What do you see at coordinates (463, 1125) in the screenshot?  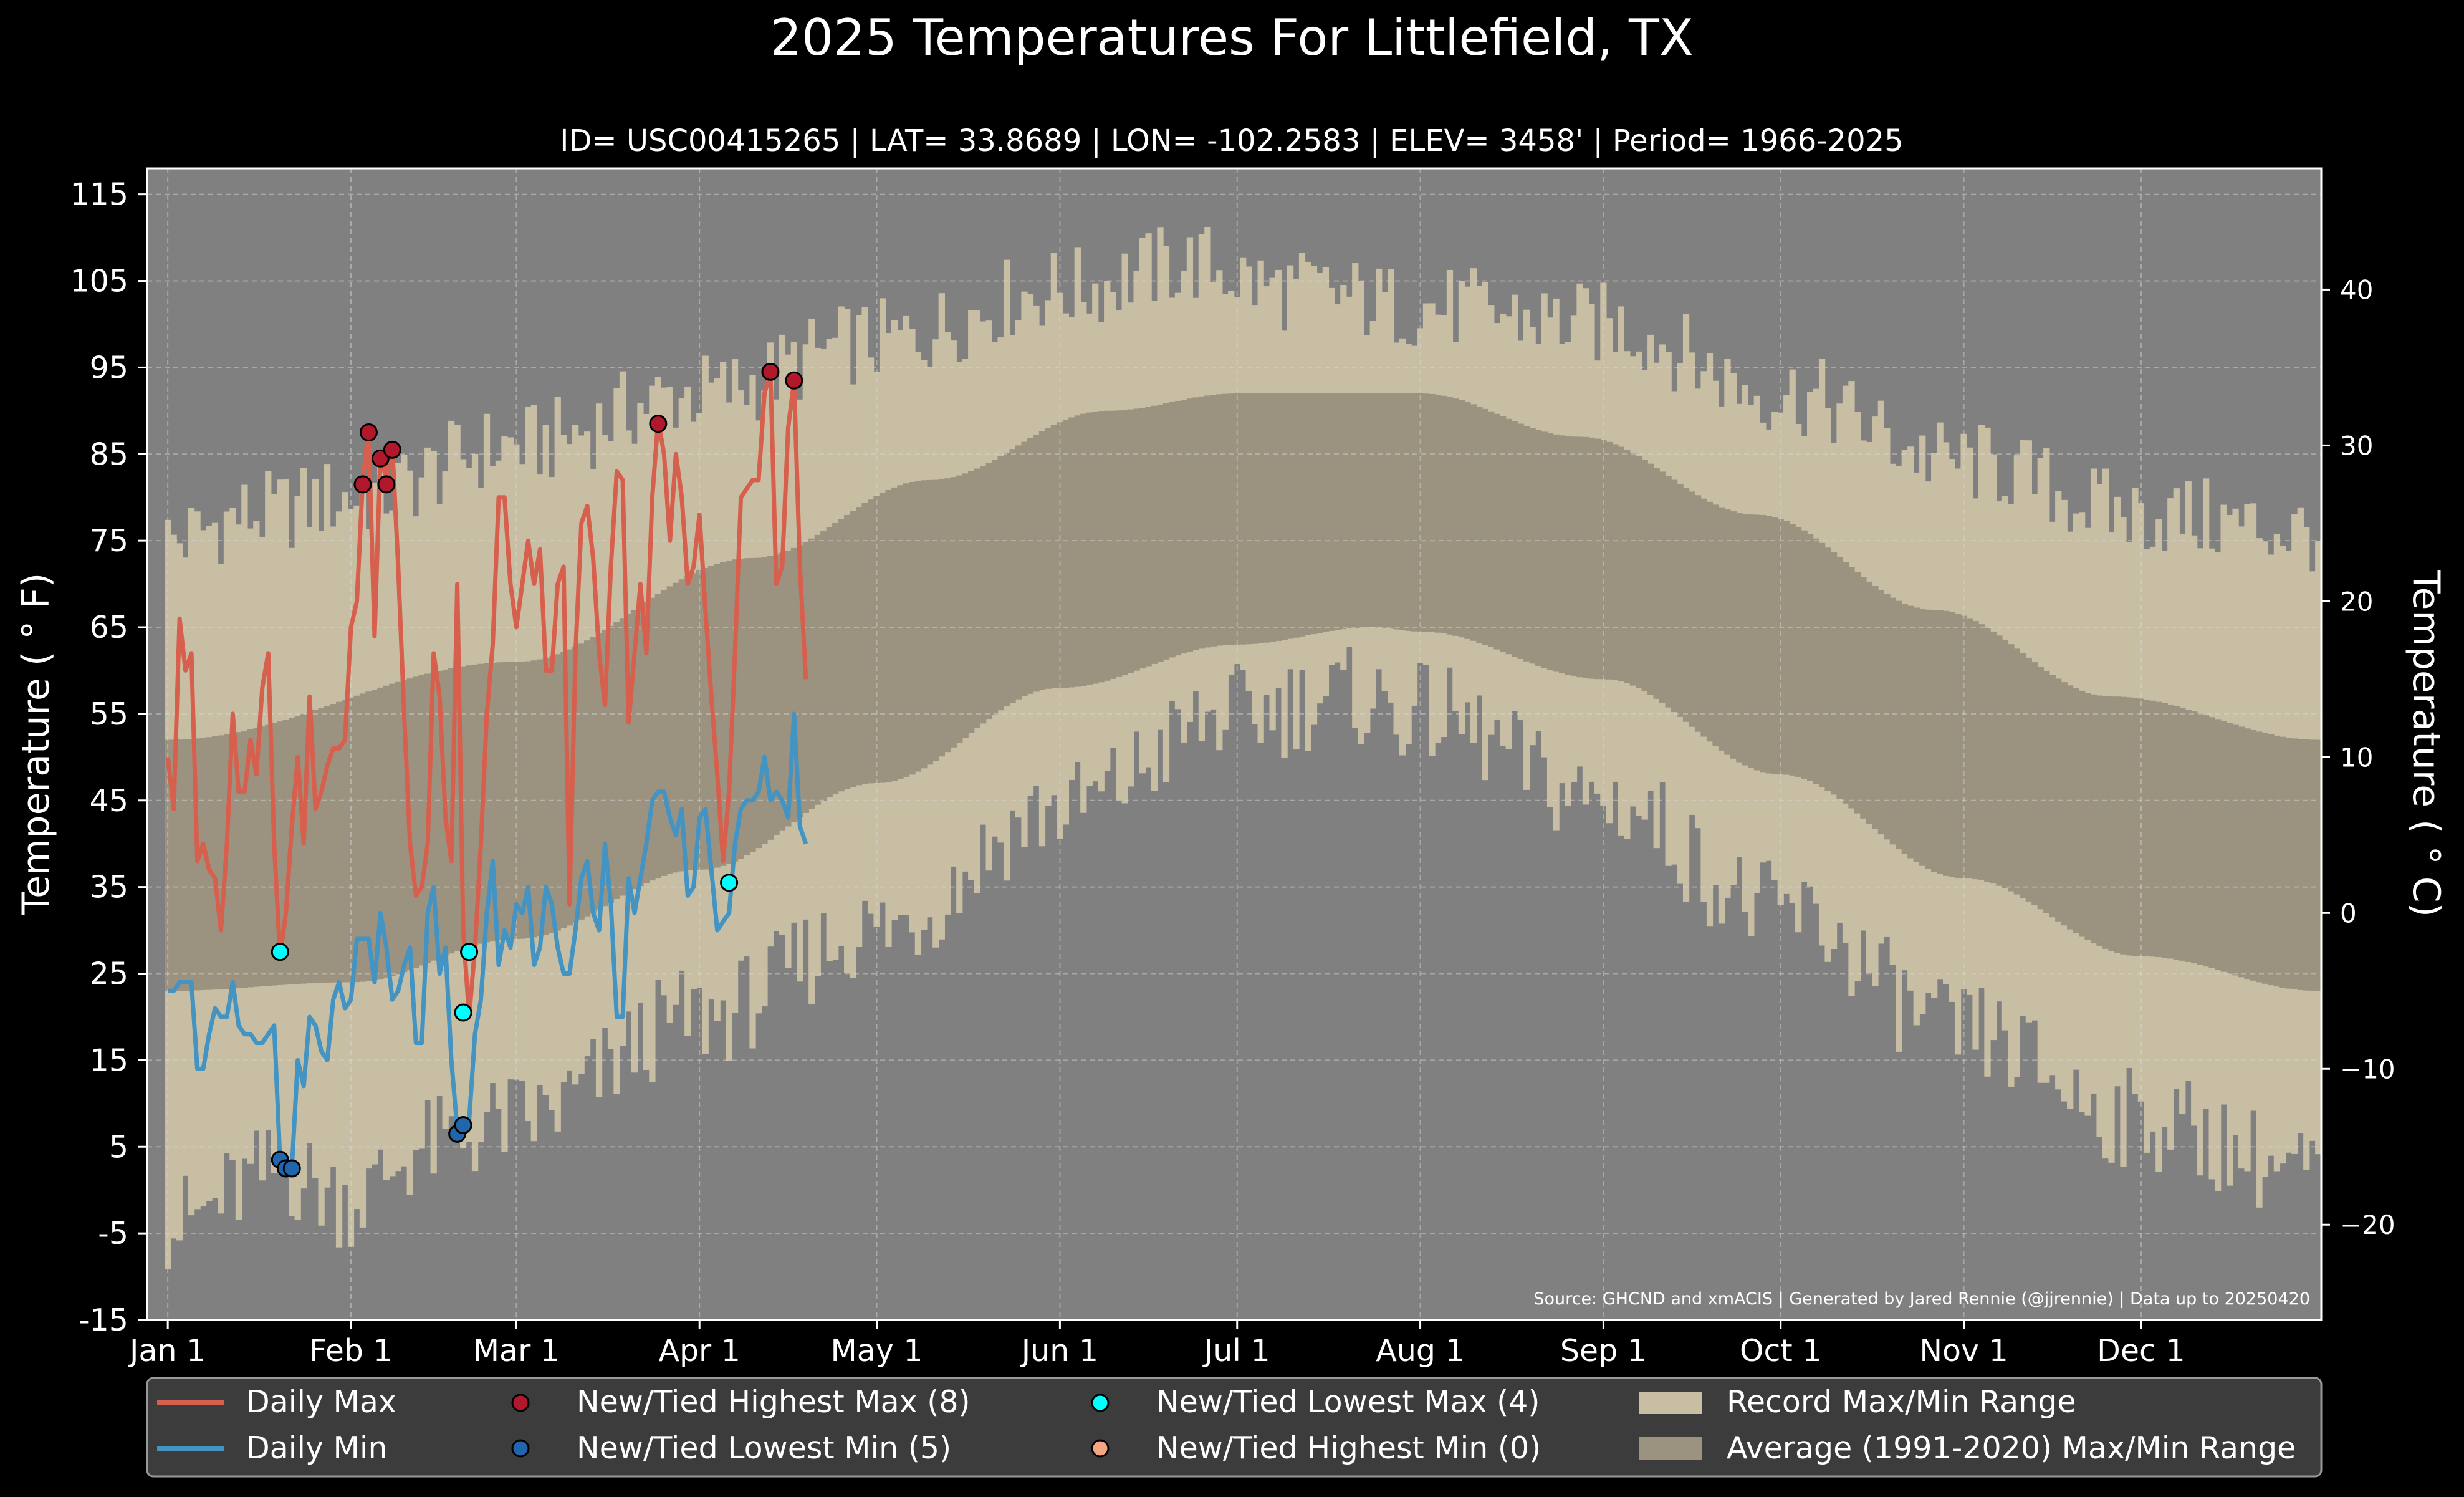 I see `lowest-min-point` at bounding box center [463, 1125].